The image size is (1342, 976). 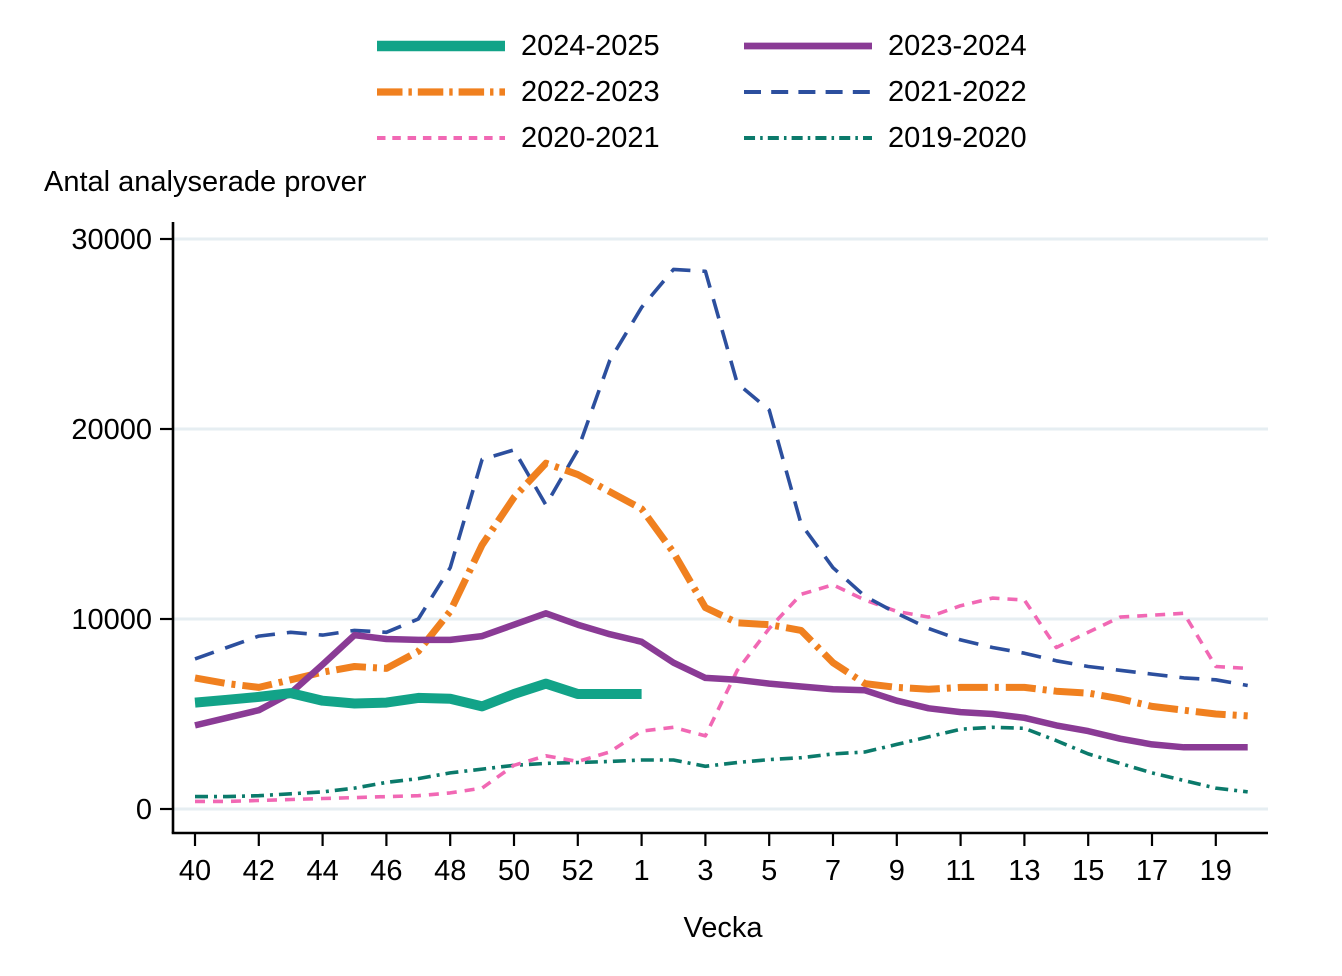 What do you see at coordinates (590, 91) in the screenshot?
I see `legend-label-2022-2023: 2022-2023` at bounding box center [590, 91].